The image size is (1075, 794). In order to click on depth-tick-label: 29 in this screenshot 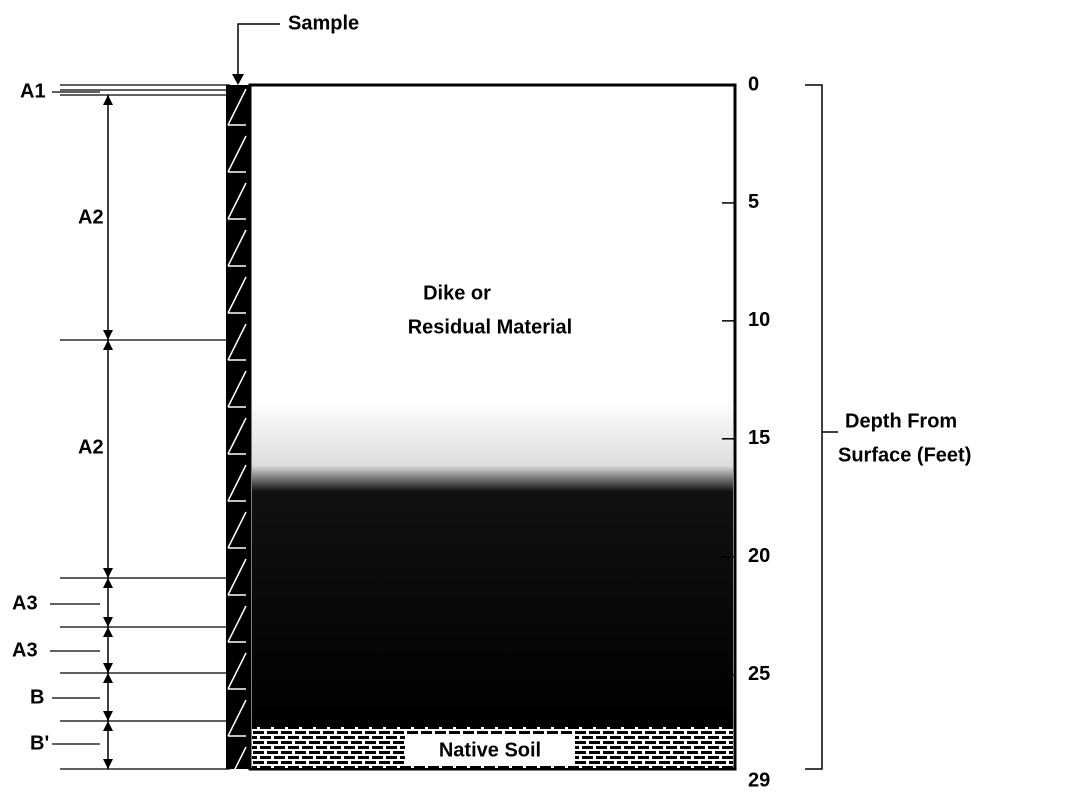, I will do `click(759, 780)`.